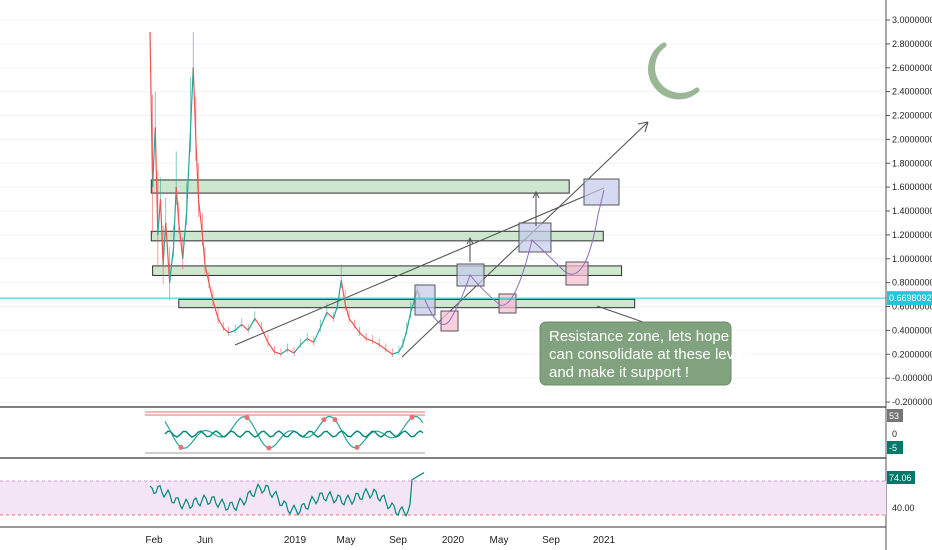  I want to click on price-tick-label: 2.8000000, so click(912, 44).